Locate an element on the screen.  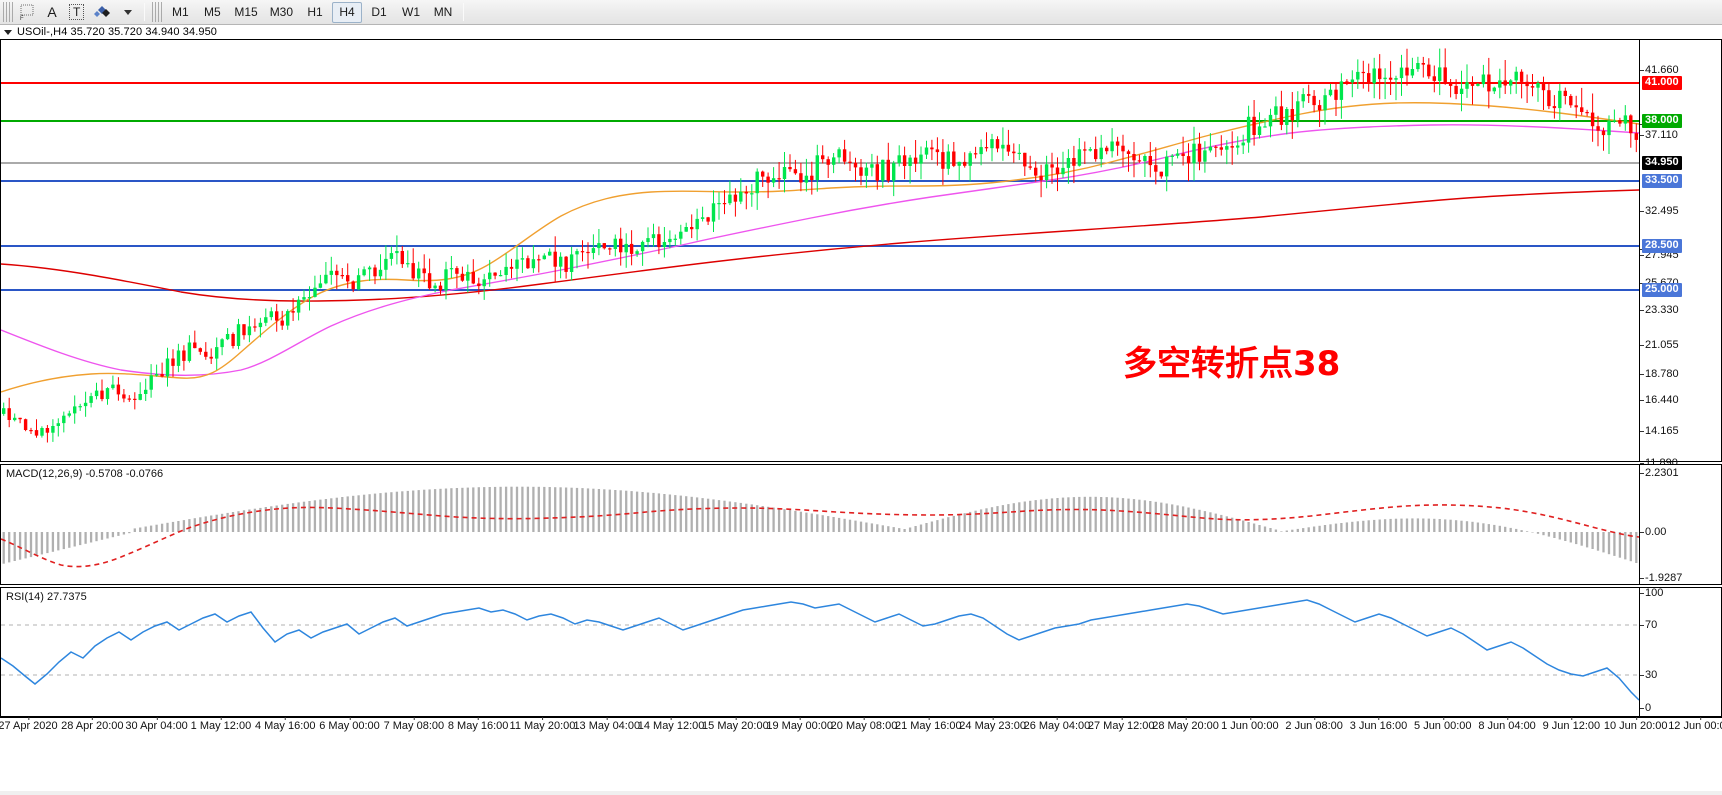
current-price-tag: 34.950 is located at coordinates (1662, 163).